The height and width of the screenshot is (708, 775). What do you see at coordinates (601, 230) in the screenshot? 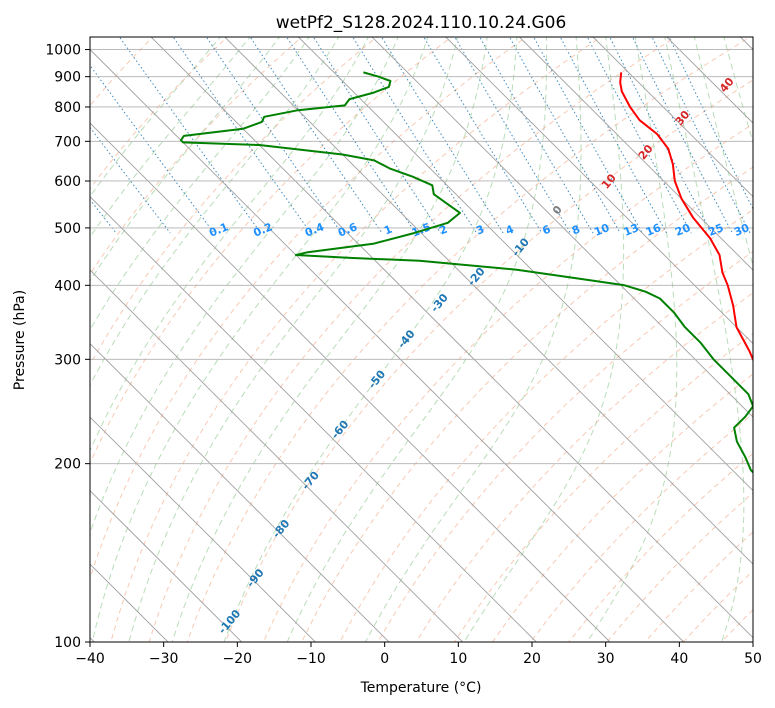
I see `adiabat-label: 10` at bounding box center [601, 230].